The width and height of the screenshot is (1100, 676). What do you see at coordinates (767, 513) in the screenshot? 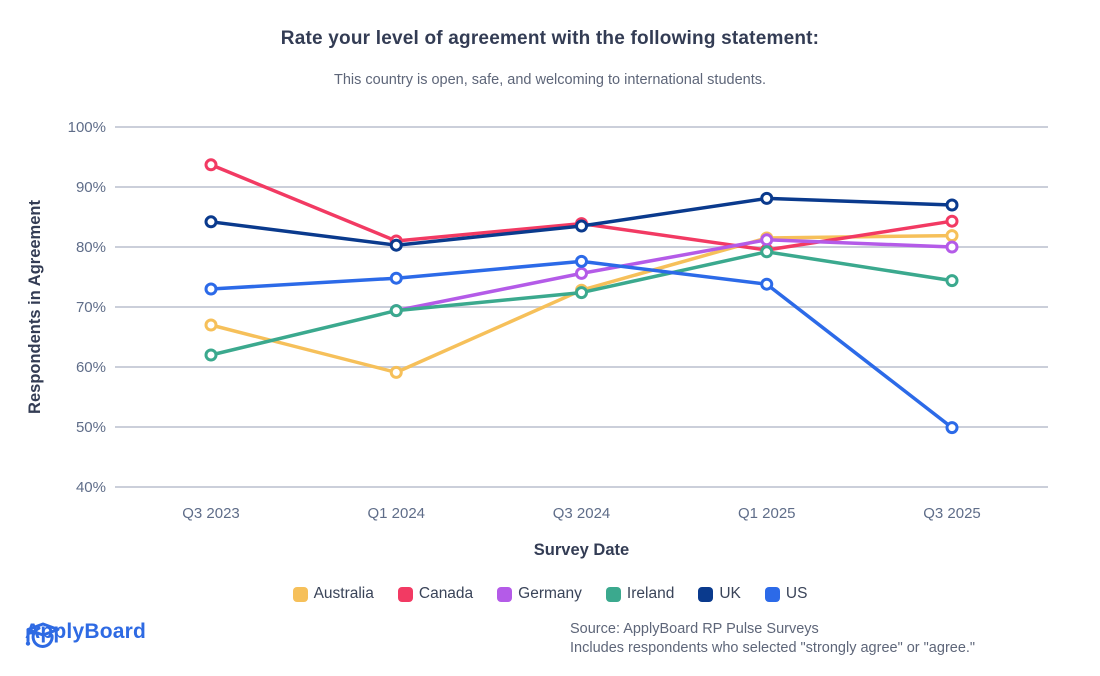
I see `x-tick-label: Q1 2025` at bounding box center [767, 513].